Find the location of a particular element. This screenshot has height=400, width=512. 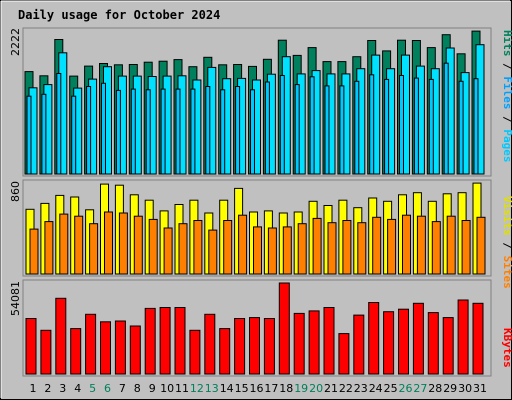

legend-files: Files is located at coordinates (506, 92).